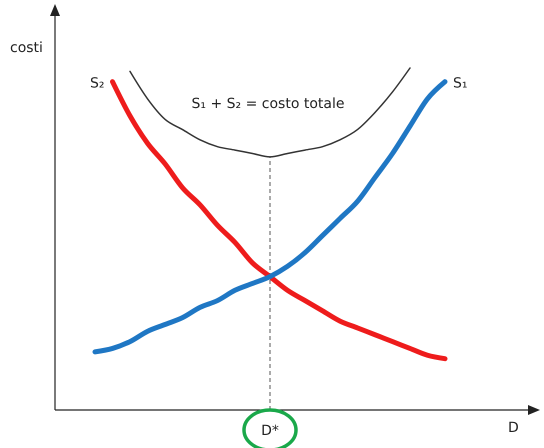 This screenshot has width=544, height=448. Describe the element at coordinates (513, 428) in the screenshot. I see `x-axis-title: D` at that location.